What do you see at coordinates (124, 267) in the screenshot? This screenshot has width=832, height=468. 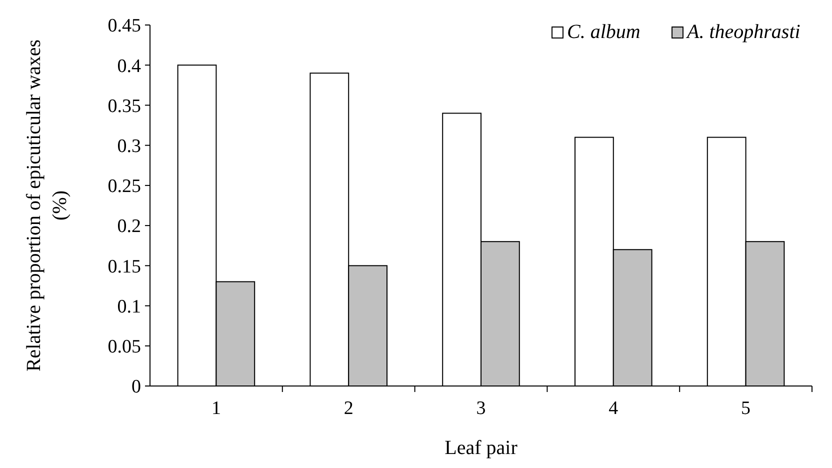 I see `y-tick-label: 0.15` at bounding box center [124, 267].